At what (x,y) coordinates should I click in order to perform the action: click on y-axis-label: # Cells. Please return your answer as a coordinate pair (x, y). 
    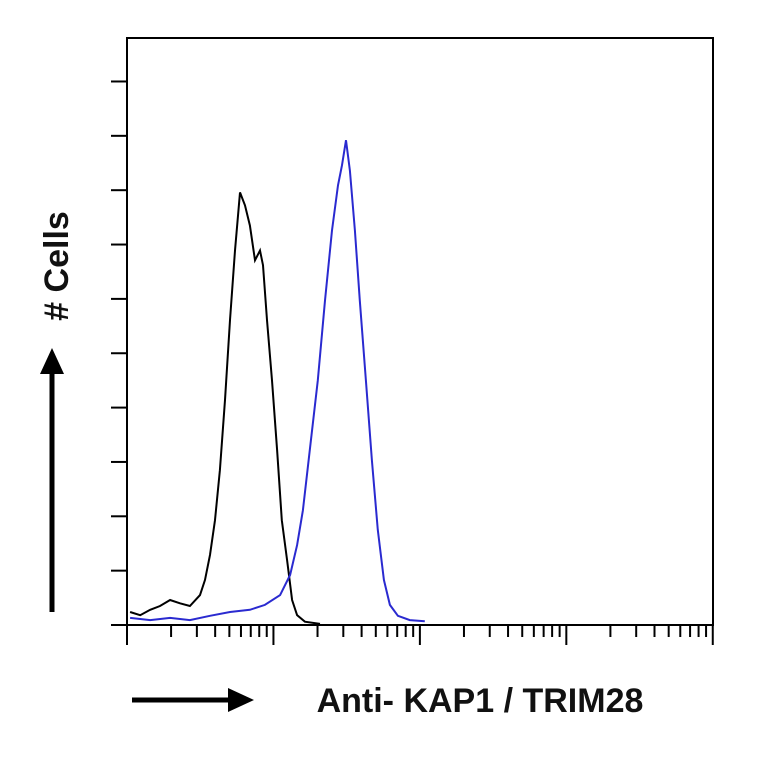
    Looking at the image, I should click on (57, 266).